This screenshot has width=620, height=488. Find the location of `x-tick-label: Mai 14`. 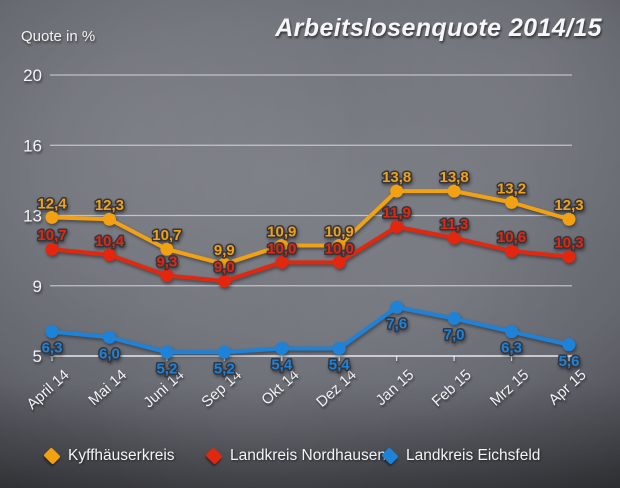

x-tick-label: Mai 14 is located at coordinates (107, 387).